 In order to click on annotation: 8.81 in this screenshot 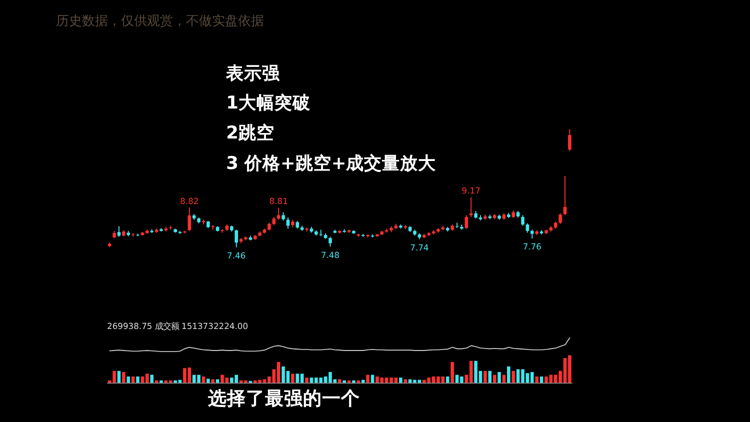, I will do `click(278, 201)`.